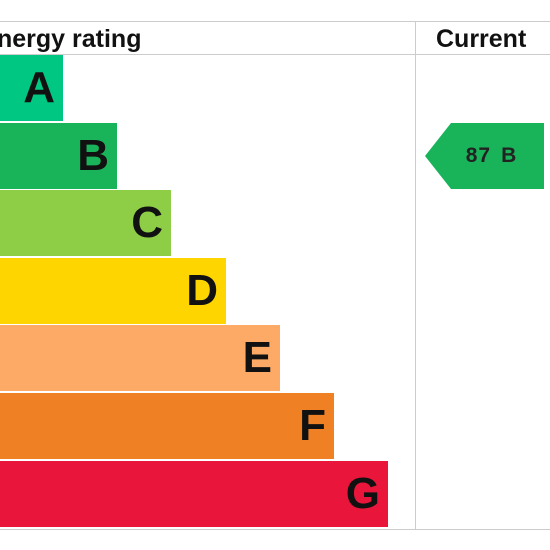  I want to click on bottom-border, so click(275, 529).